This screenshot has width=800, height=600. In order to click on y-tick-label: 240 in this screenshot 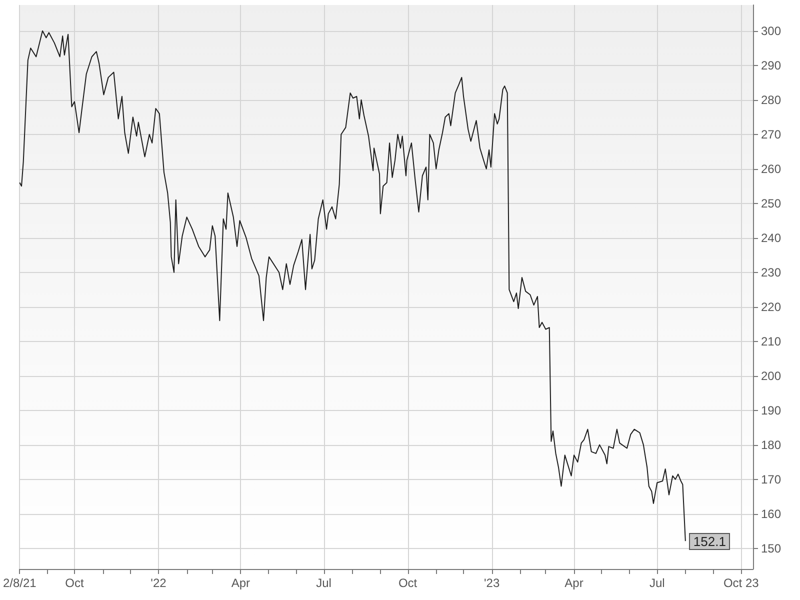, I will do `click(771, 237)`.